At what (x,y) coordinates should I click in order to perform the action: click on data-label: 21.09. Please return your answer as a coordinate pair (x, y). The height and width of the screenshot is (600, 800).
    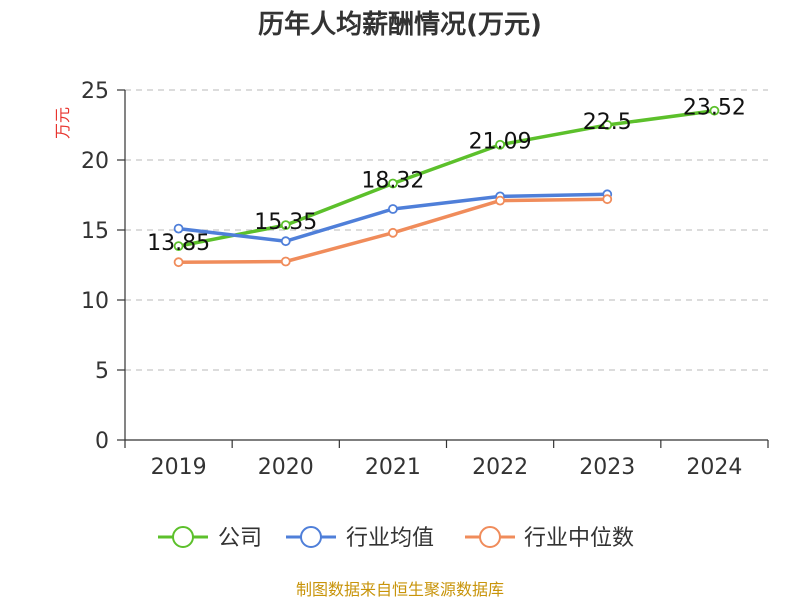
    Looking at the image, I should click on (500, 142).